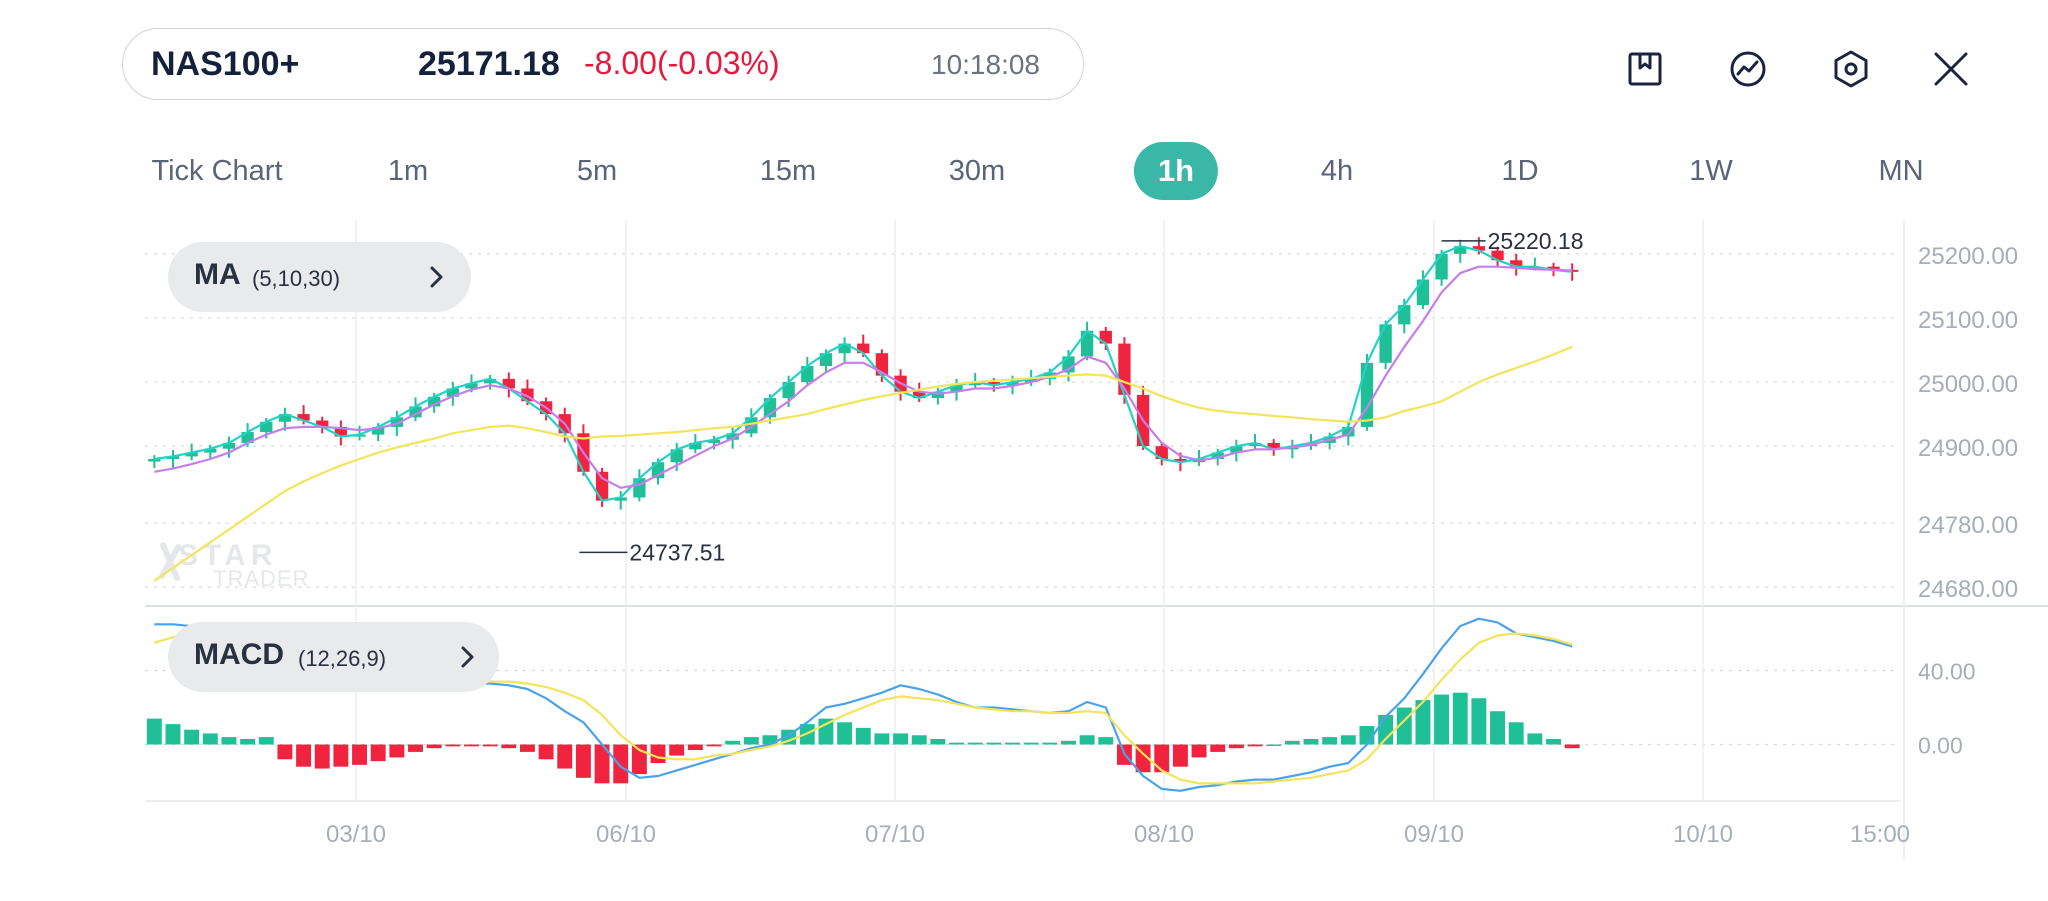  What do you see at coordinates (217, 171) in the screenshot?
I see `tab-tick-chart: Tick Chart` at bounding box center [217, 171].